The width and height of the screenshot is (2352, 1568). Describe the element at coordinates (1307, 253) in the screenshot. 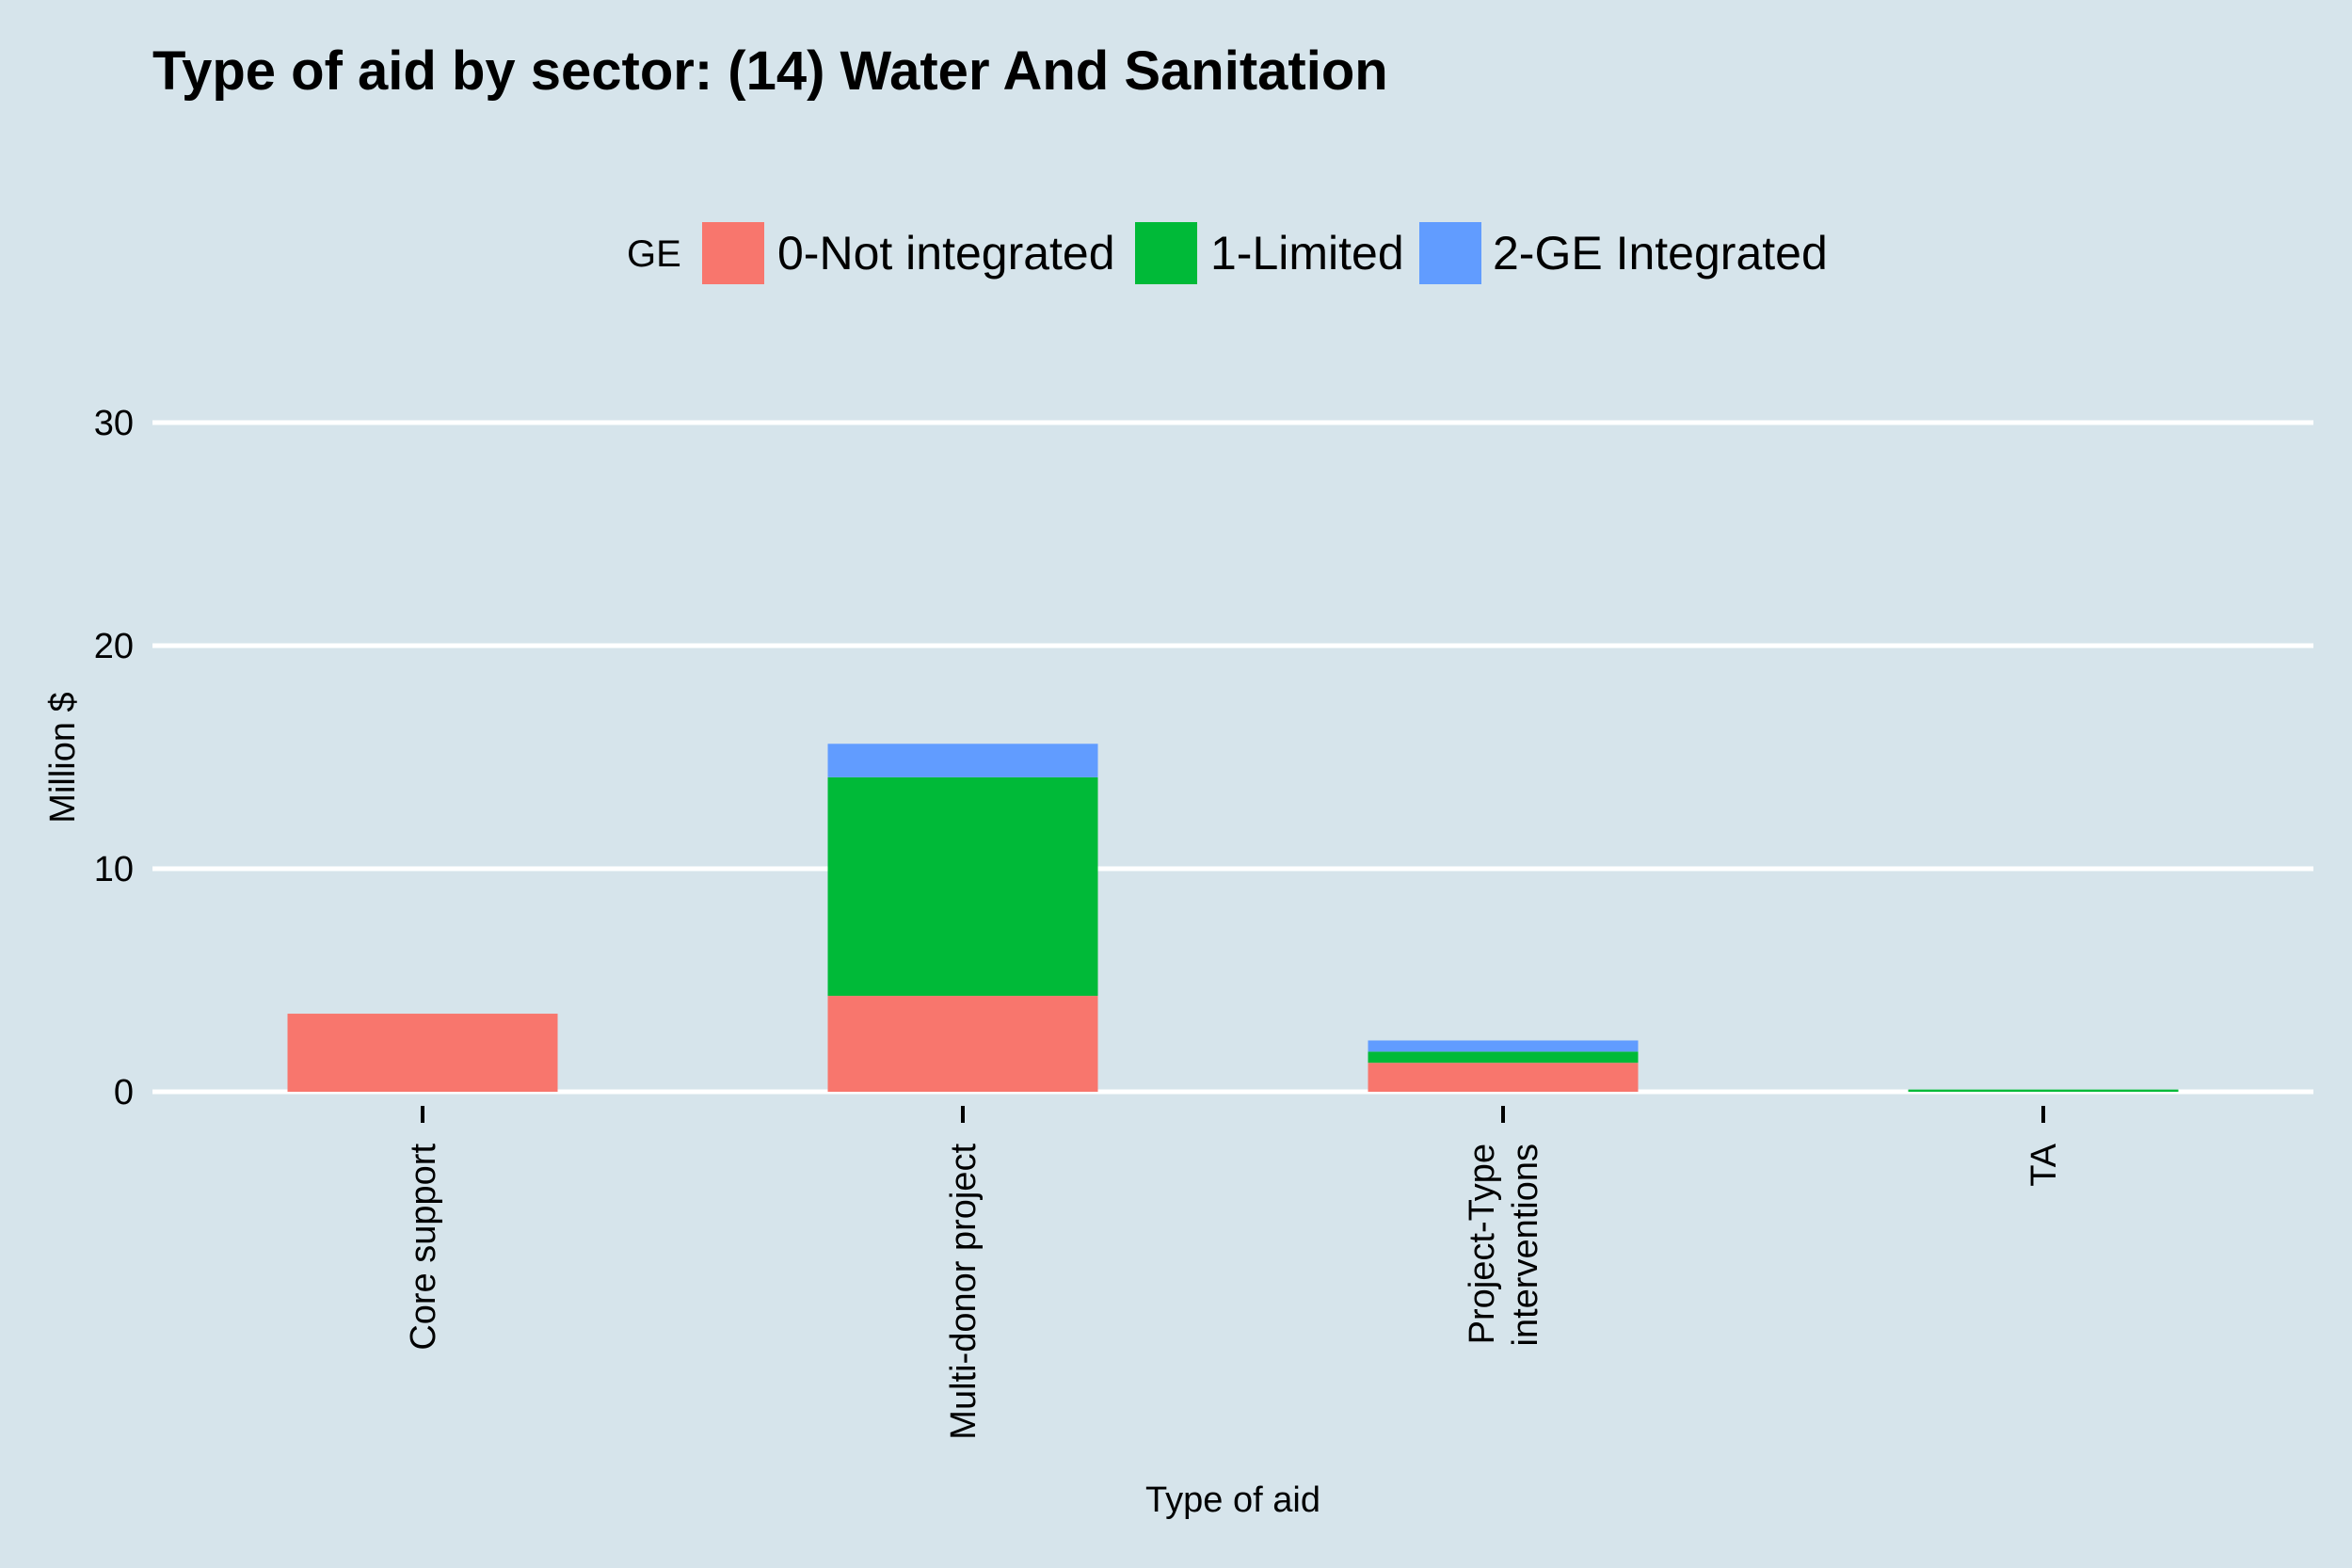

I see `legend-label: 1-Limited` at that location.